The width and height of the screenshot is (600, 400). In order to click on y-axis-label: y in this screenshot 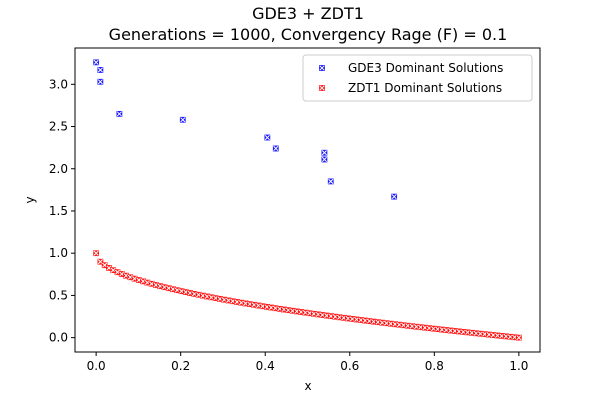, I will do `click(30, 199)`.